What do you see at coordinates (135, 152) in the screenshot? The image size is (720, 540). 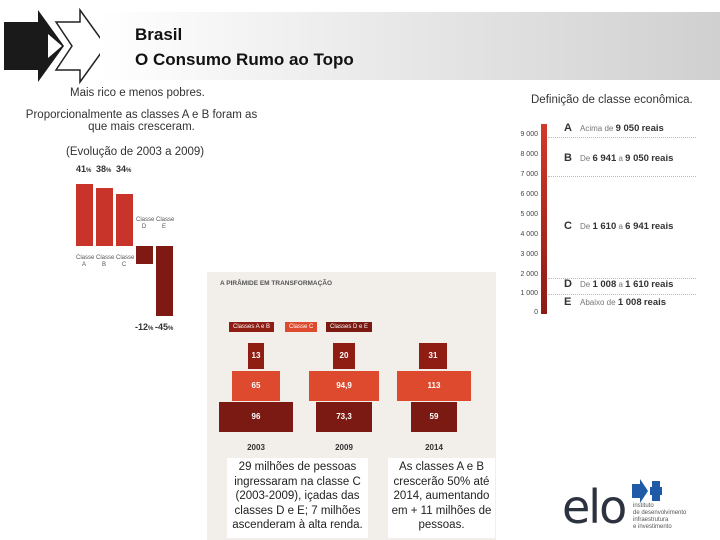 I see `period-label: (Evolução de 2003 a 2009)` at bounding box center [135, 152].